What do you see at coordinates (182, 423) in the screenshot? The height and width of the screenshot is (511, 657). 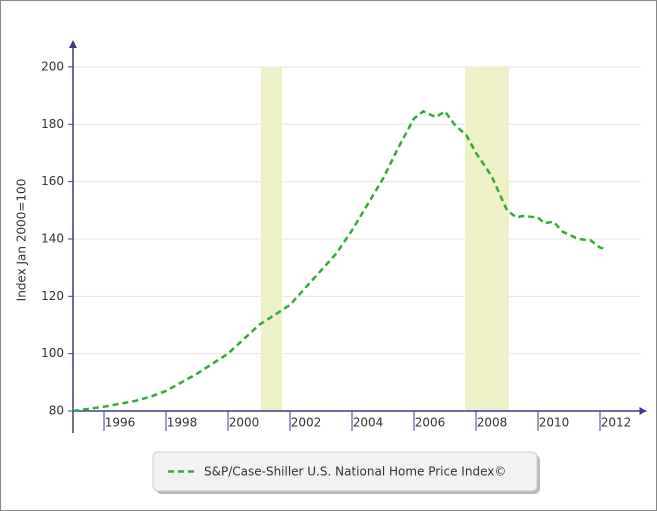 I see `x-tick-label: 1998` at bounding box center [182, 423].